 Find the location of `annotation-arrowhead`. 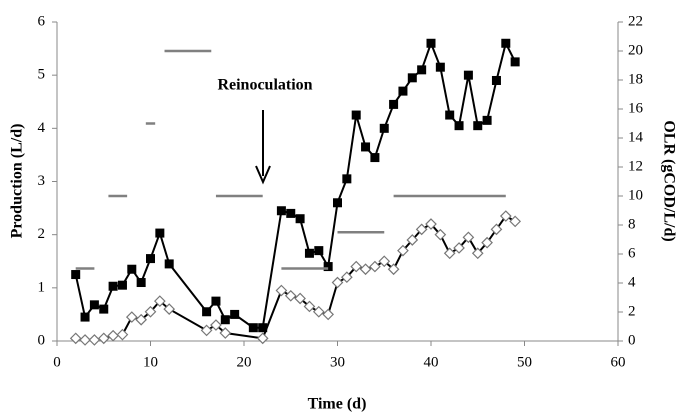

annotation-arrowhead is located at coordinates (263, 175).